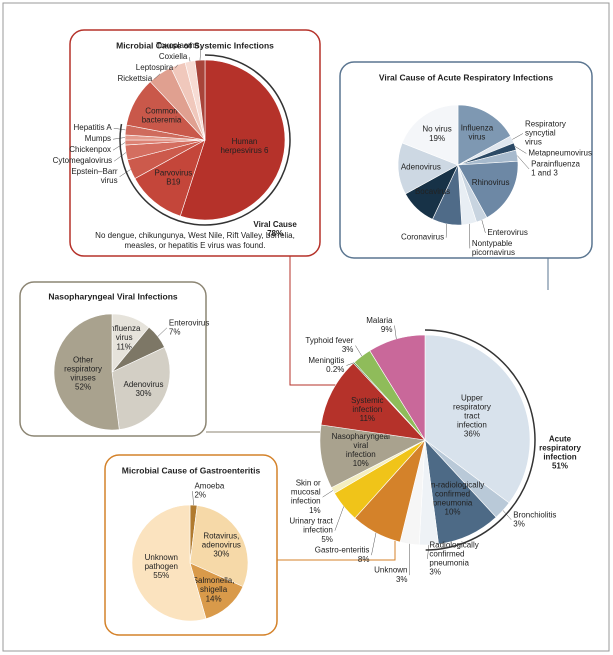  I want to click on slice-label: Upper respiratory tract infection, so click(472, 412).